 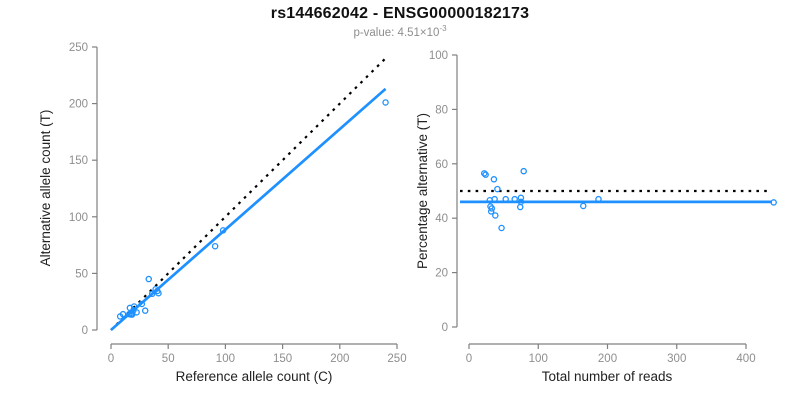 What do you see at coordinates (441, 274) in the screenshot?
I see `y-tick-label: 20` at bounding box center [441, 274].